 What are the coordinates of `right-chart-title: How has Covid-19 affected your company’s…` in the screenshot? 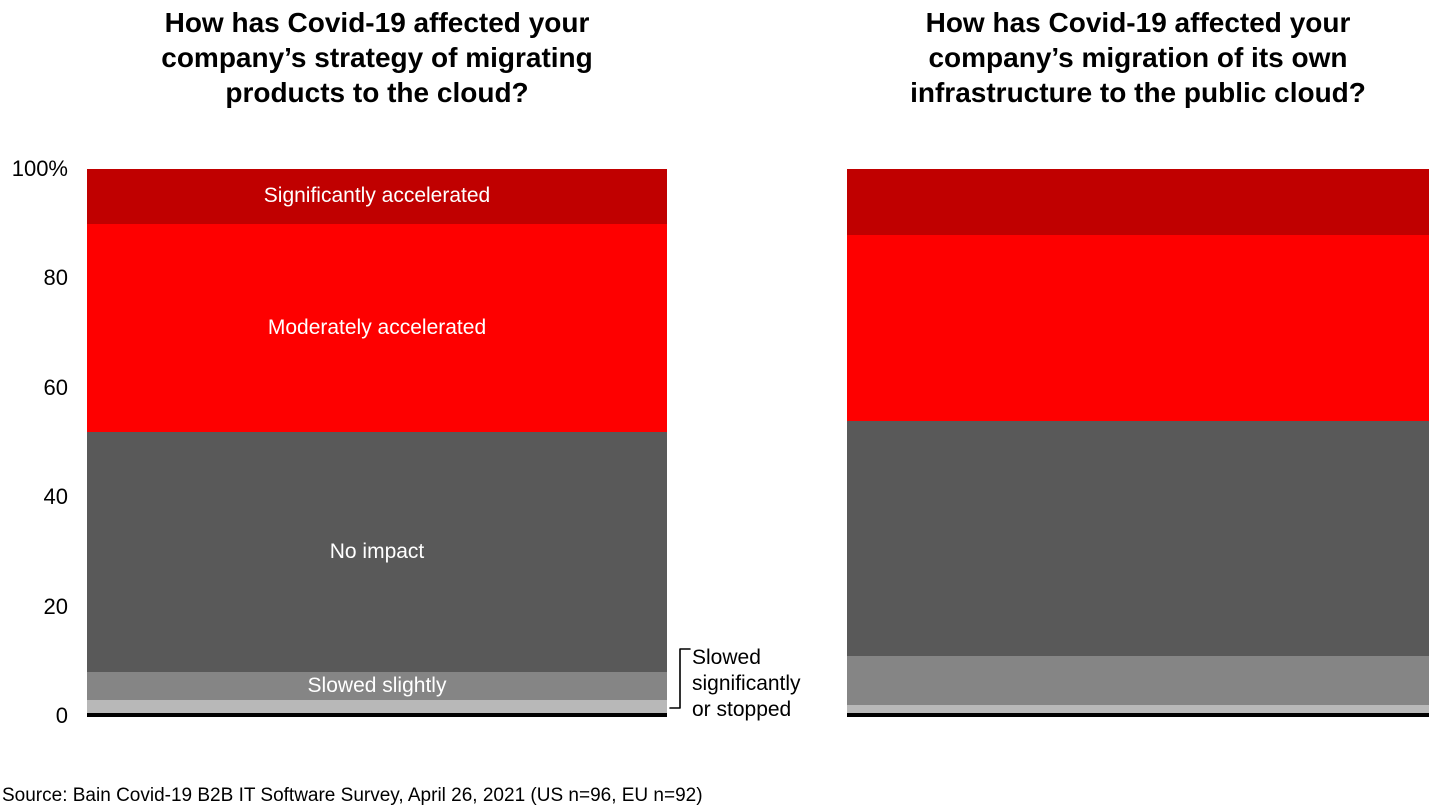 It's located at (1138, 57).